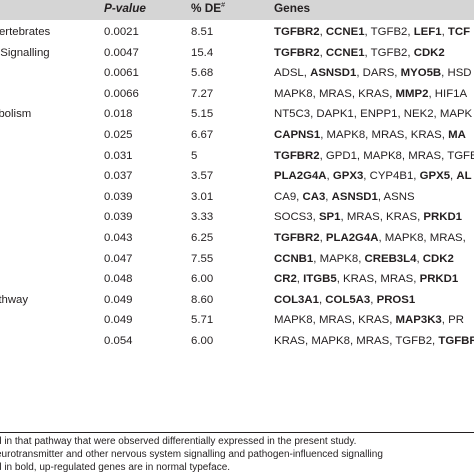 Image resolution: width=474 pixels, height=474 pixels. What do you see at coordinates (121, 93) in the screenshot?
I see `p-value-cell: 0.0066` at bounding box center [121, 93].